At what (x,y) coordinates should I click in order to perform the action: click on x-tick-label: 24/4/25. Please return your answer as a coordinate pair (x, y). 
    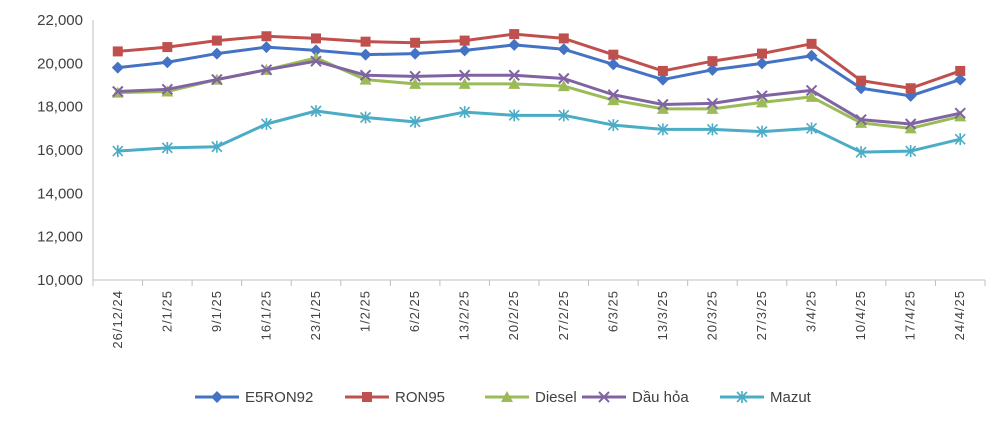
    Looking at the image, I should click on (959, 315).